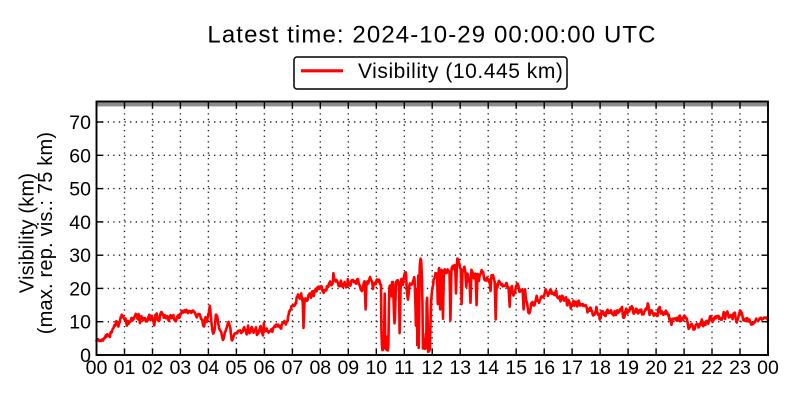 The width and height of the screenshot is (800, 400). Describe the element at coordinates (80, 123) in the screenshot. I see `svg-text: 70` at that location.